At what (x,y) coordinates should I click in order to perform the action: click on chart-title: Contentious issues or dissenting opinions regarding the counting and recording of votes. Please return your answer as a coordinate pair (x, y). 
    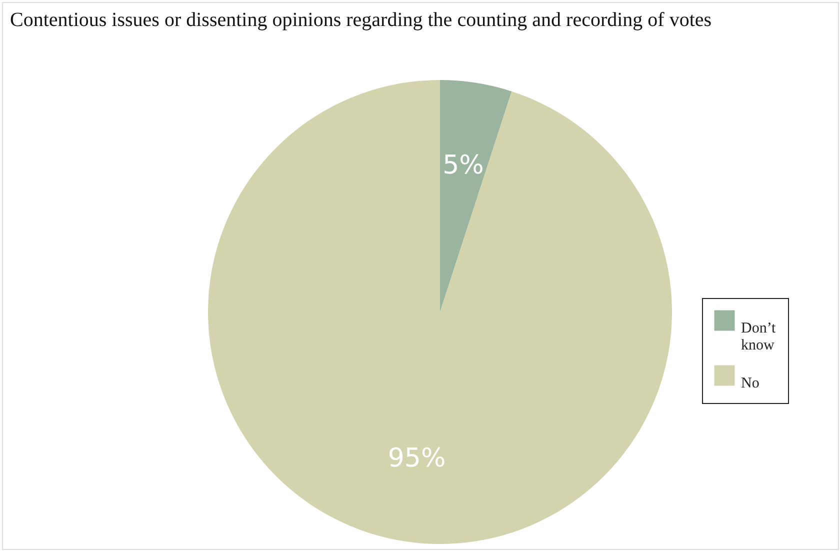
    Looking at the image, I should click on (361, 20).